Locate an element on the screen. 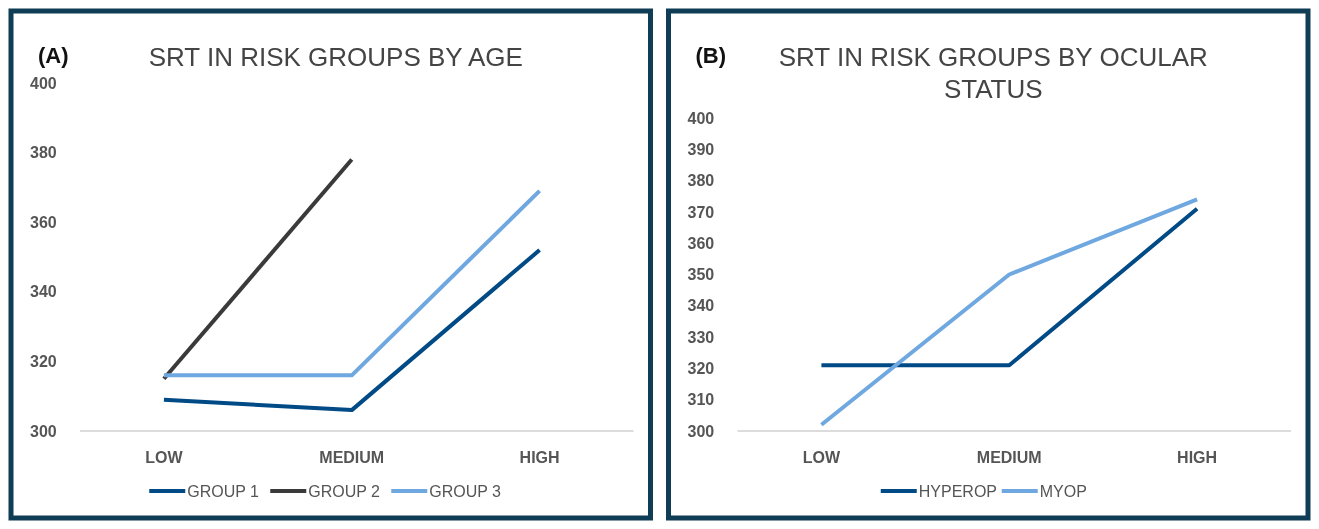  chart-title: SRT IN RISK GROUPS BY AGE is located at coordinates (335, 57).